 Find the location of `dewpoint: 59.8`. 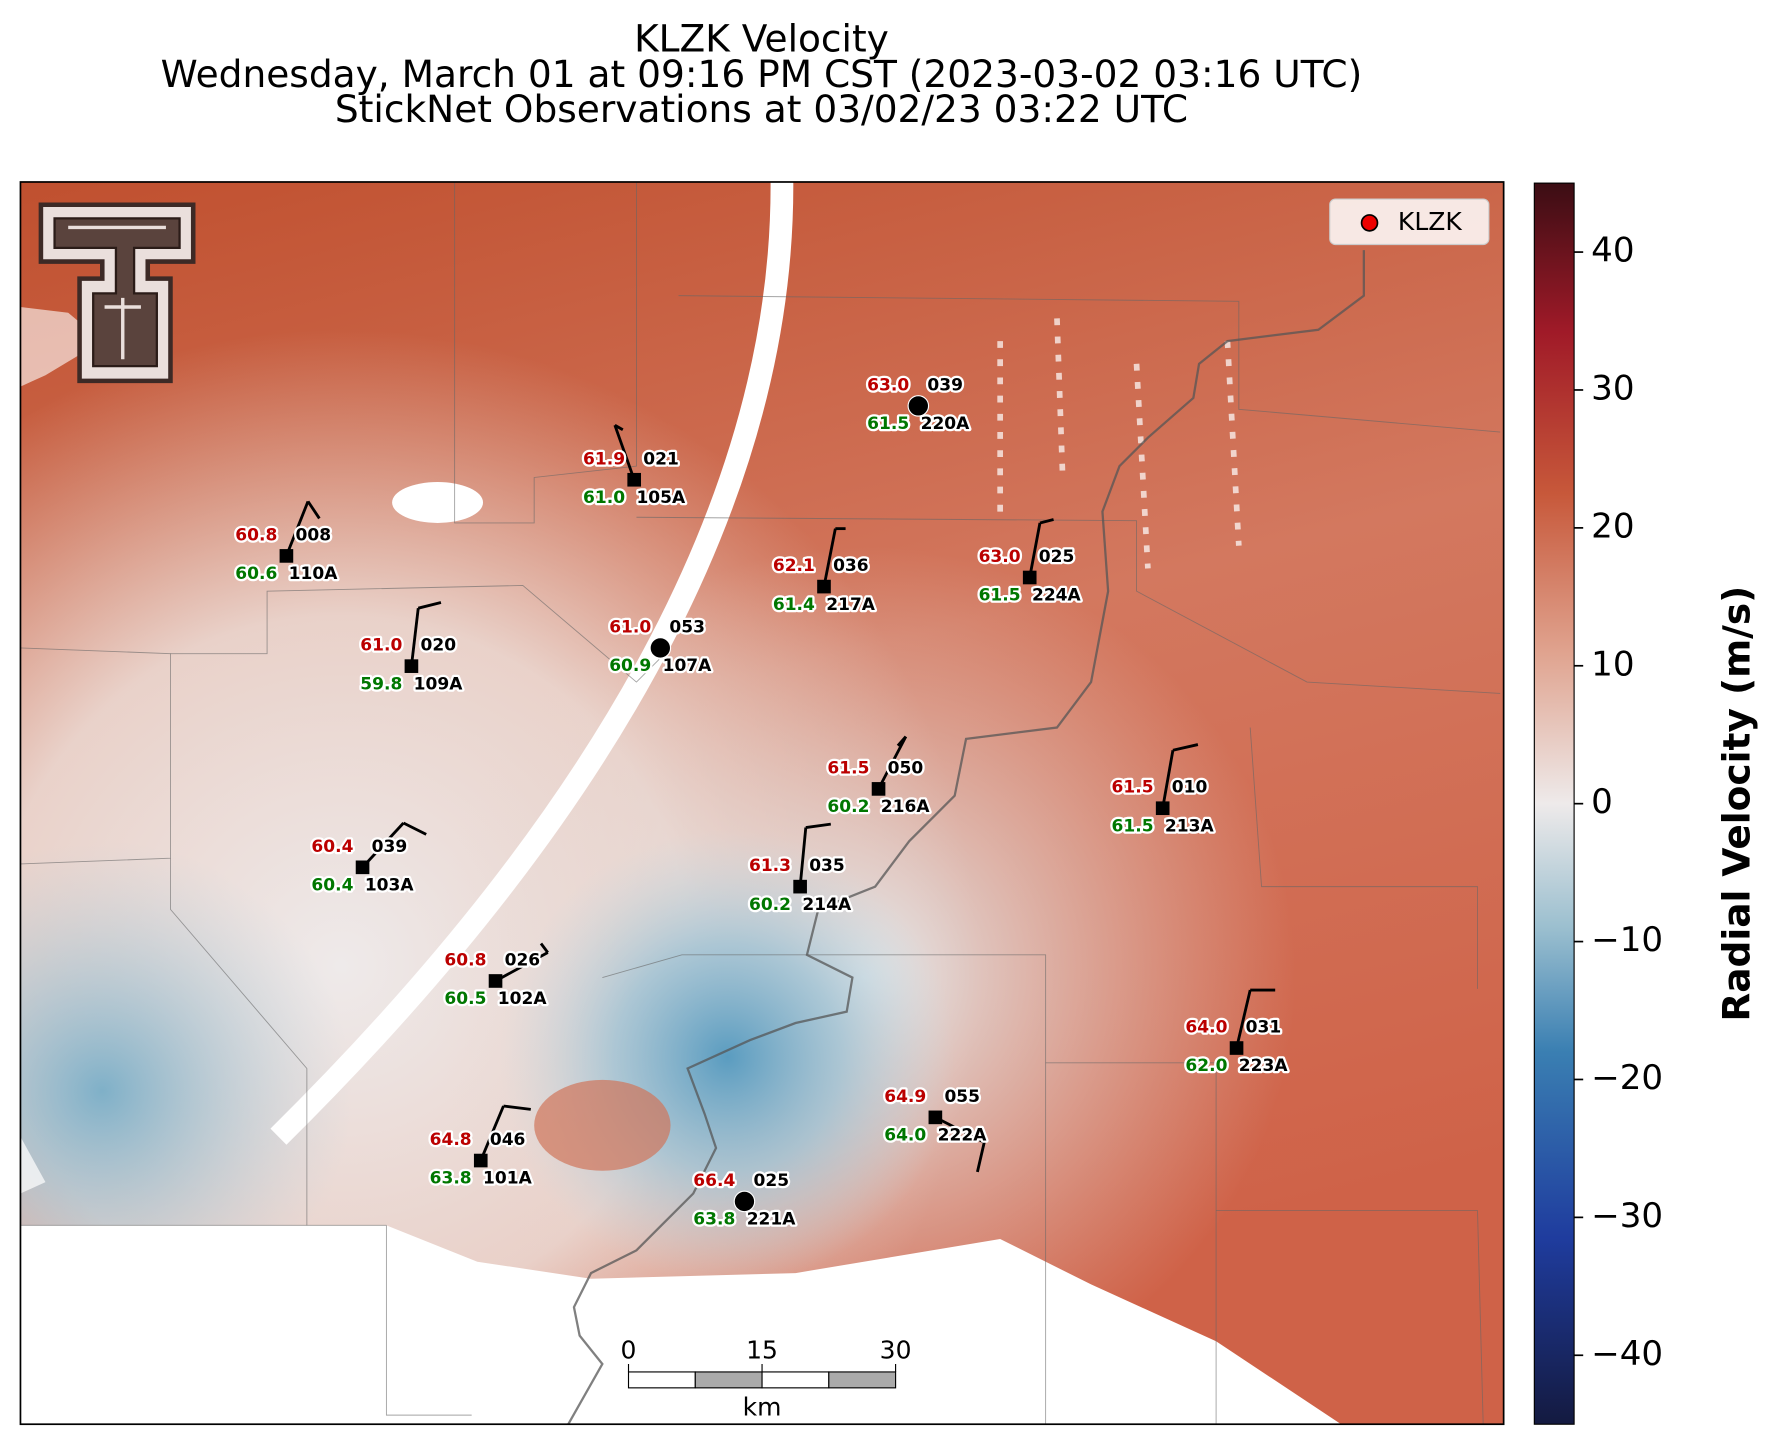

dewpoint: 59.8 is located at coordinates (381, 684).